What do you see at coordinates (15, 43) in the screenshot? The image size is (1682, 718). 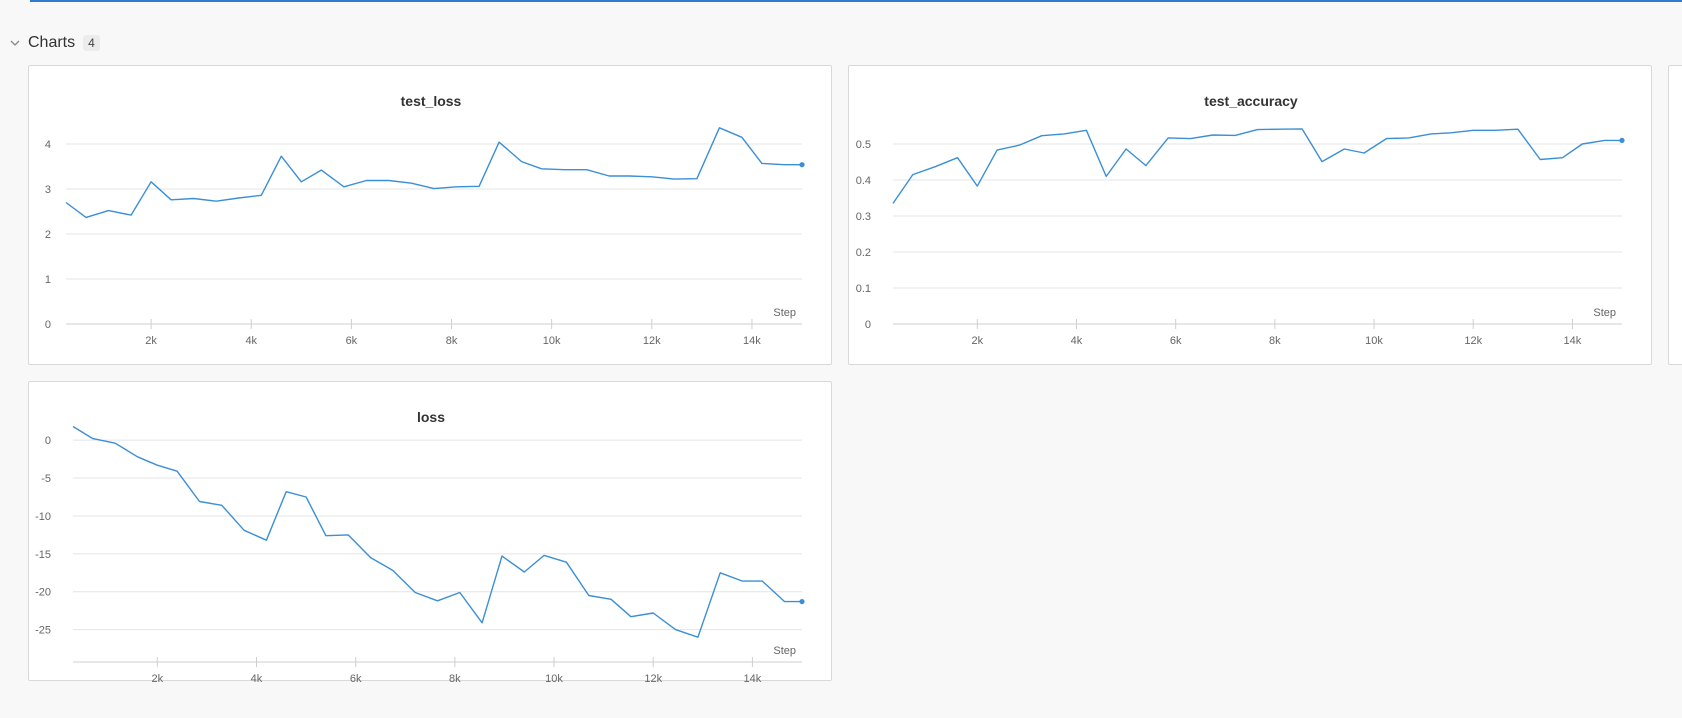 I see `chevron-down-icon` at bounding box center [15, 43].